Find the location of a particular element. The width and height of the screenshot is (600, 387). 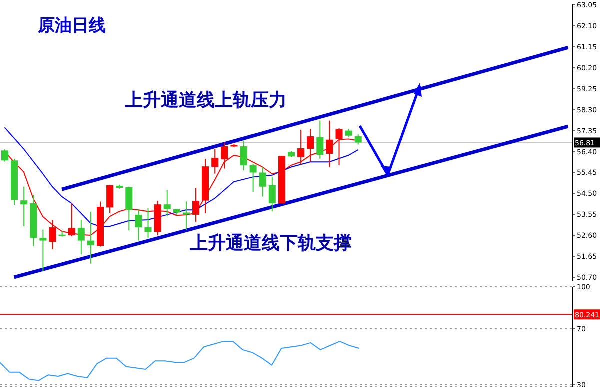

text: 原油日线 is located at coordinates (72, 26).